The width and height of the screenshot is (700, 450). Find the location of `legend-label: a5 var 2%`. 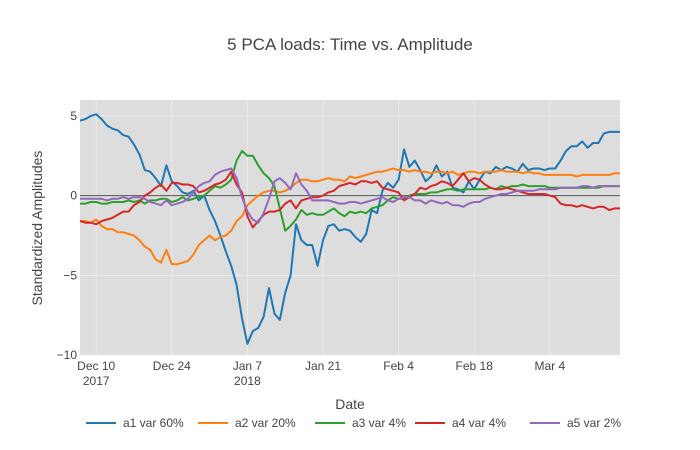

legend-label: a5 var 2% is located at coordinates (594, 423).